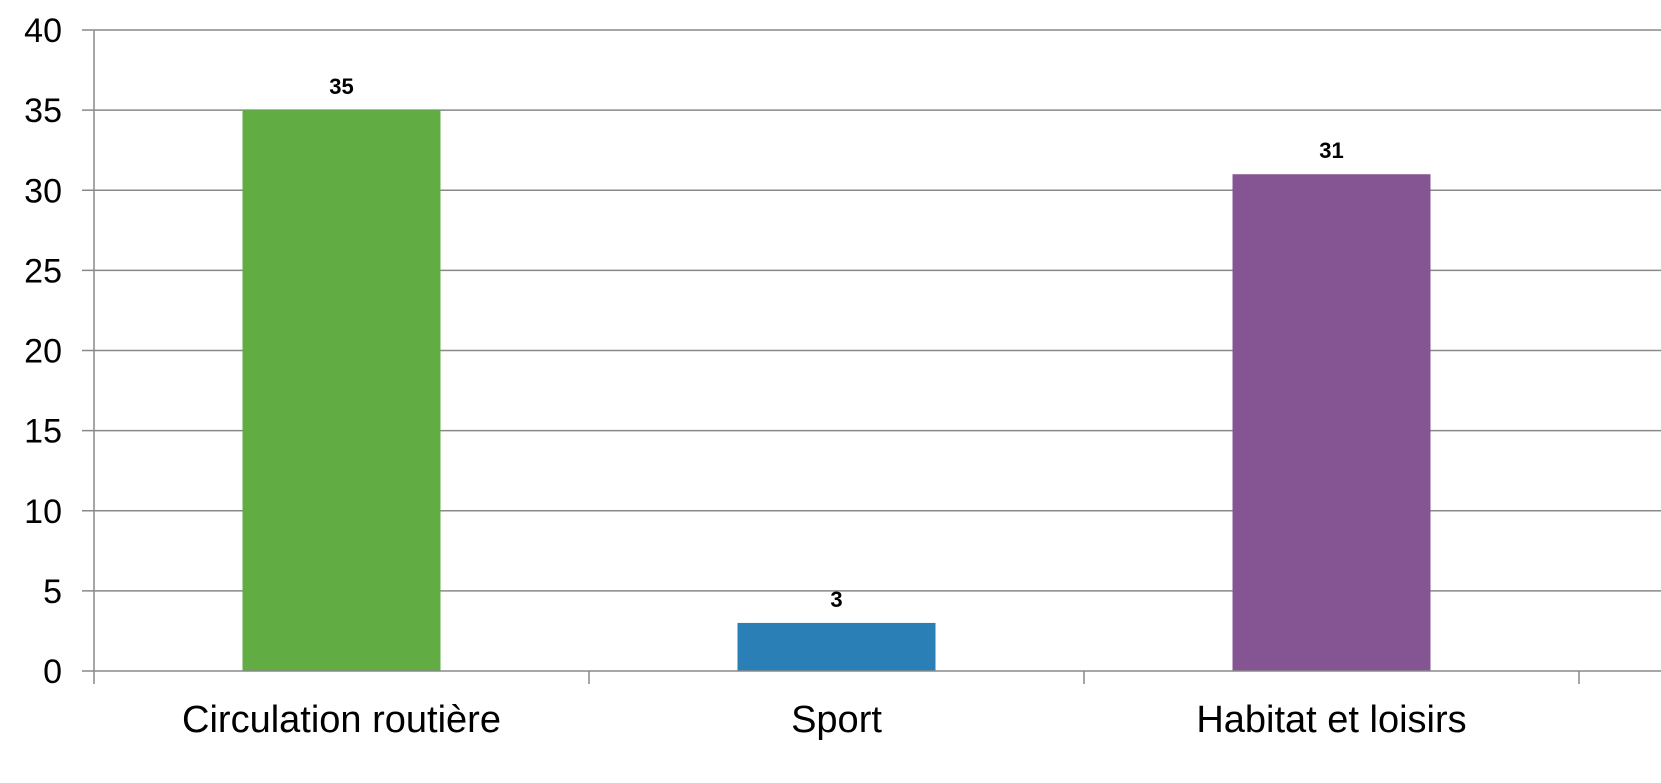  Describe the element at coordinates (1331, 150) in the screenshot. I see `data-label-3: 31` at that location.